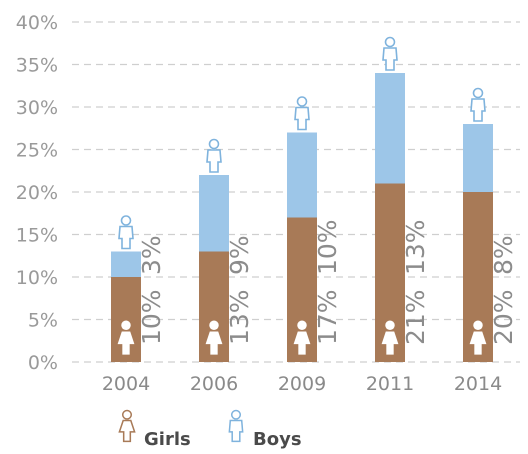  What do you see at coordinates (151, 317) in the screenshot?
I see `data-label-girls: 10%` at bounding box center [151, 317].